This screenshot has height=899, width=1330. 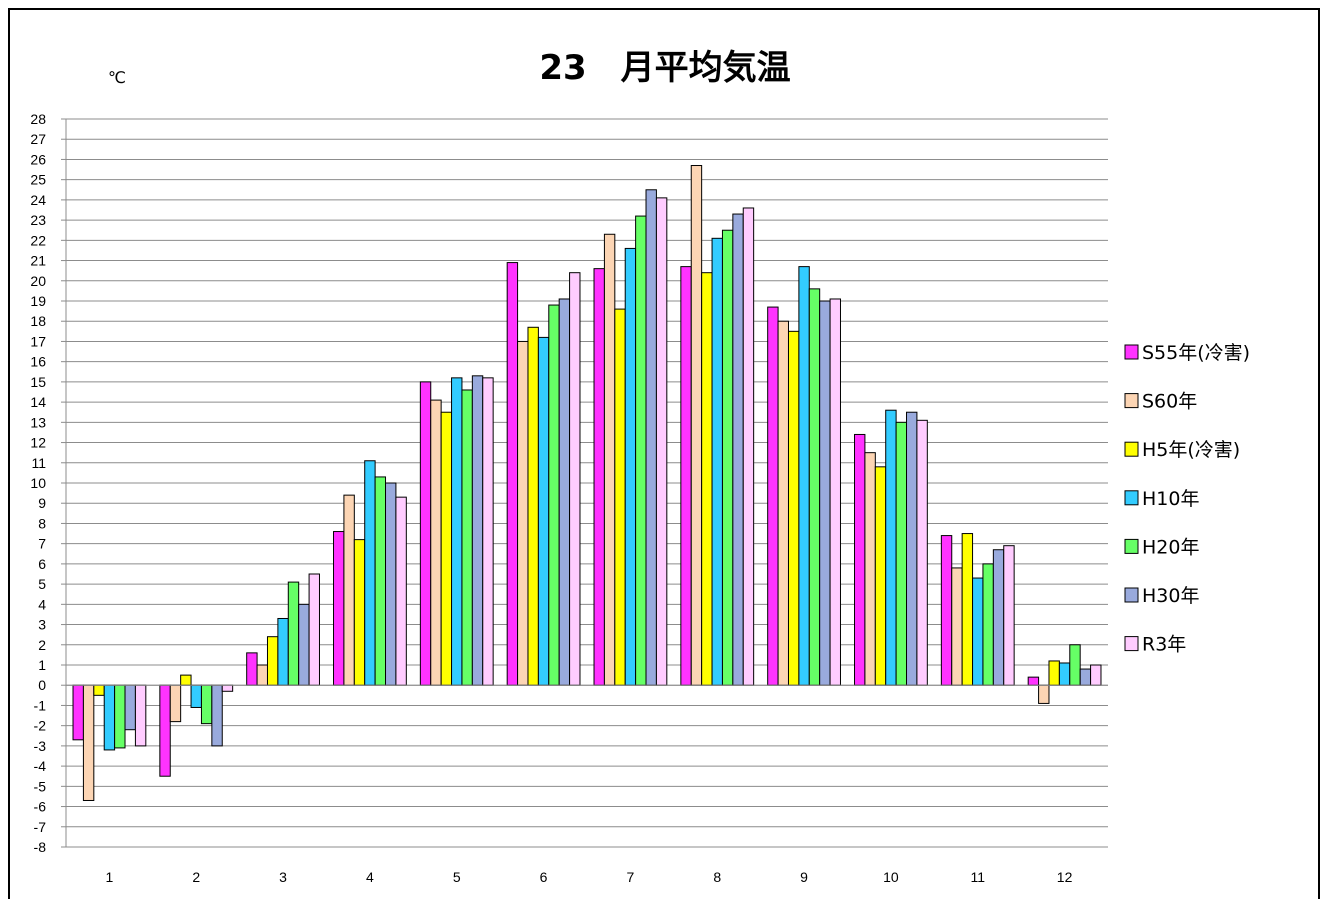 What do you see at coordinates (40, 726) in the screenshot?
I see `y-tick-label: -2` at bounding box center [40, 726].